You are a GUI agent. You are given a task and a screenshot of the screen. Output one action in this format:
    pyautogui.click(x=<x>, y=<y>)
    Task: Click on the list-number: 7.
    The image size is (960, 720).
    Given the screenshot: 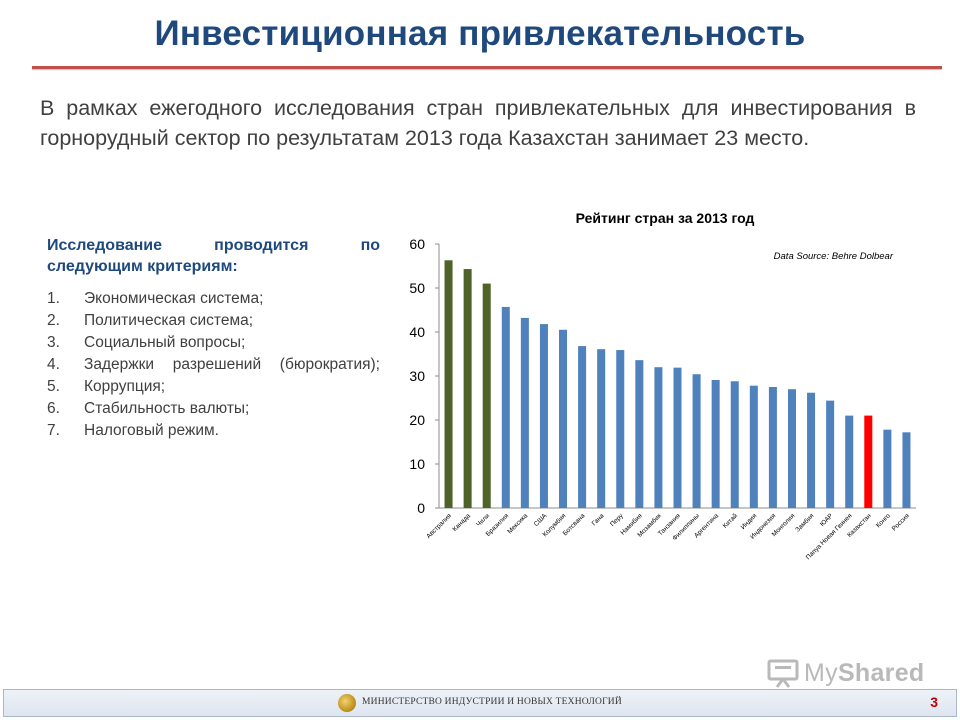 What is the action you would take?
    pyautogui.click(x=53, y=430)
    